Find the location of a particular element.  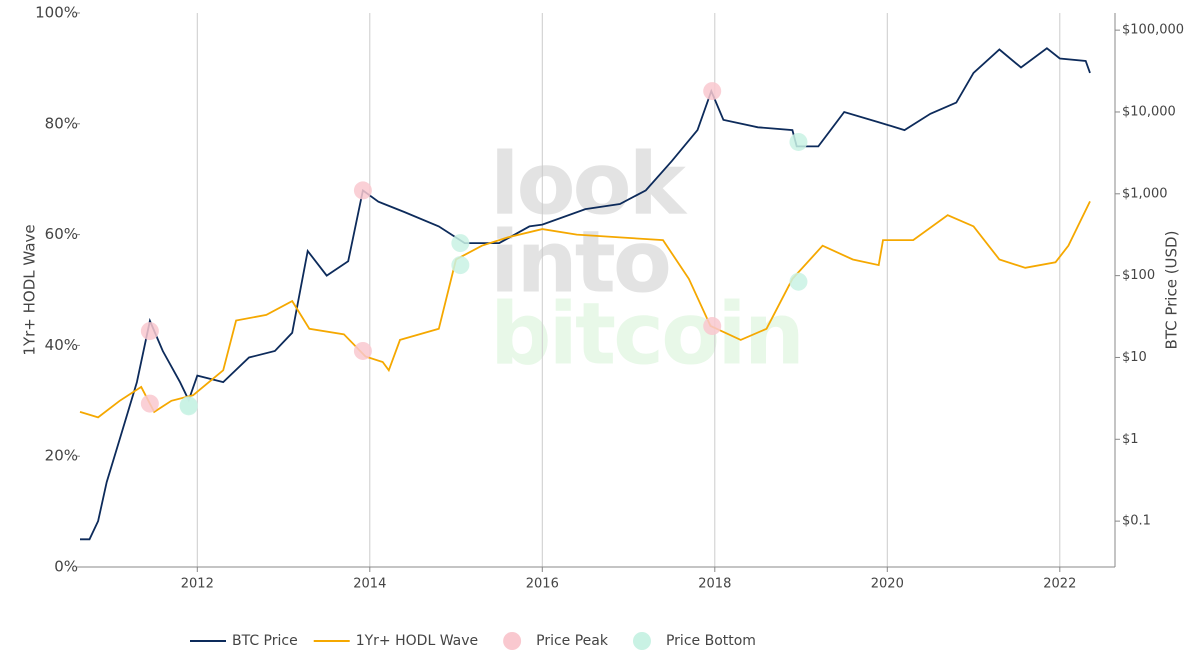

y-tick-label: 20% is located at coordinates (61, 456).